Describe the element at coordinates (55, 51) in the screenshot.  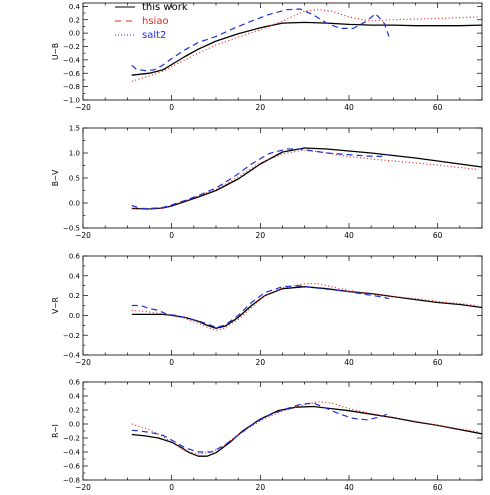
I see `y-axis-label: U−B` at that location.